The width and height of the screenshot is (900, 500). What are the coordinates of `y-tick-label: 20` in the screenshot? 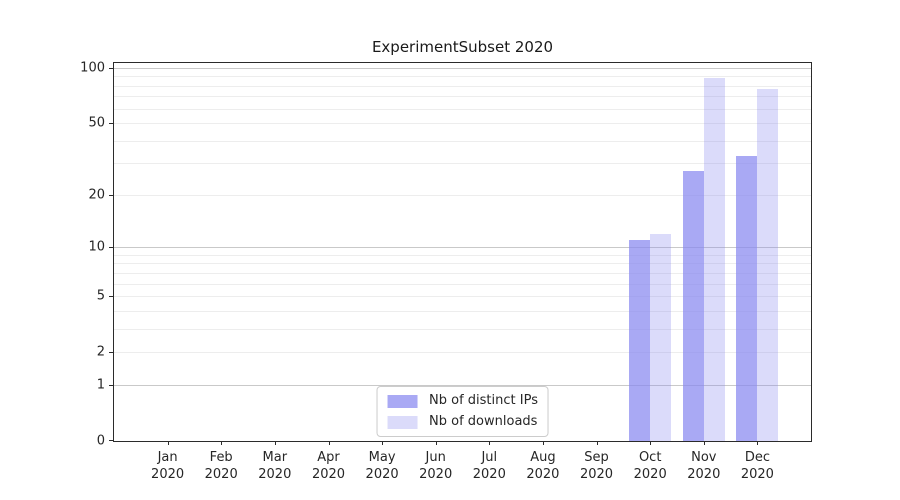 It's located at (96, 195).